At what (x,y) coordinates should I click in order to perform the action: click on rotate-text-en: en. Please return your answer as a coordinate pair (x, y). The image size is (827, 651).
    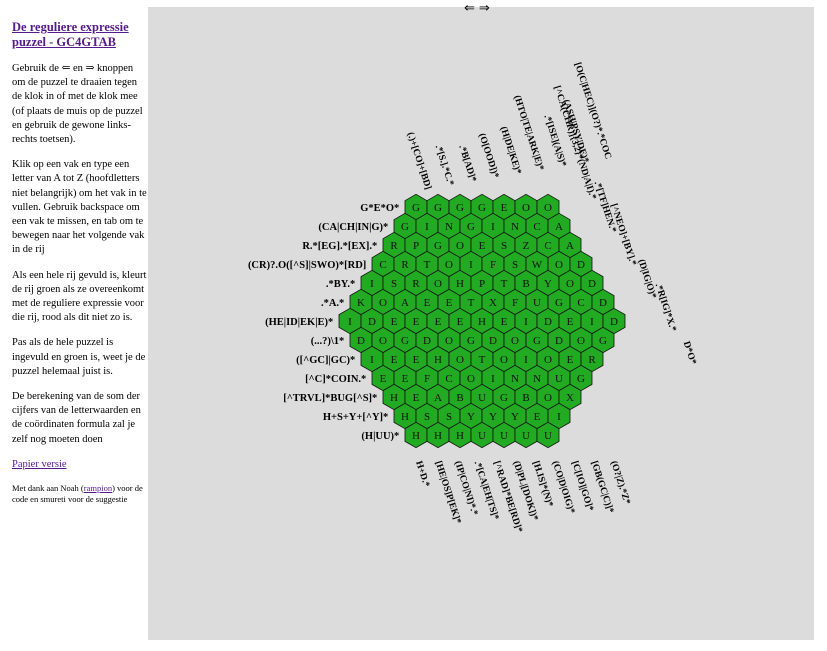
    Looking at the image, I should click on (78, 68).